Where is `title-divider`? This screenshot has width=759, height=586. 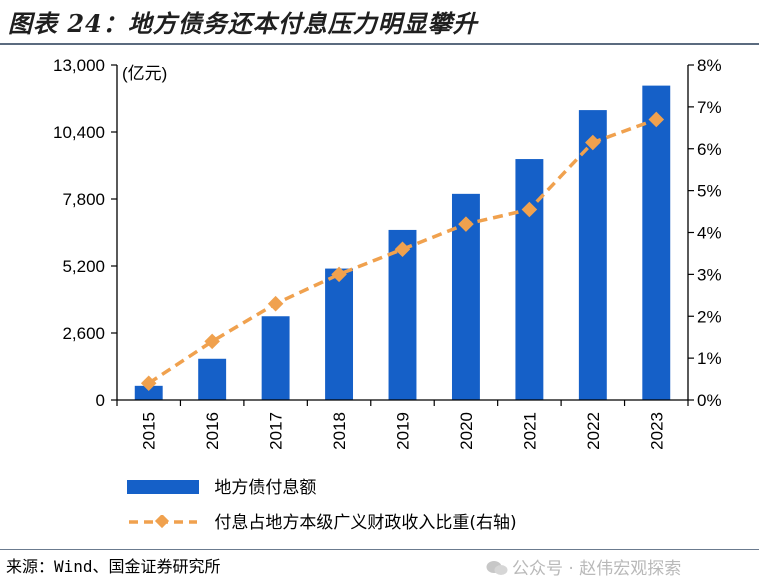
title-divider is located at coordinates (379, 44).